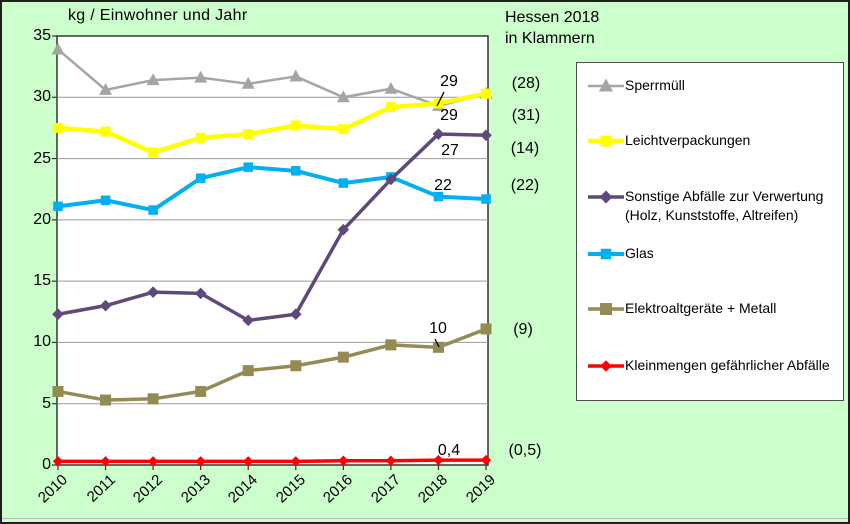 This screenshot has height=524, width=850. I want to click on y-axis-label: 15, so click(42, 281).